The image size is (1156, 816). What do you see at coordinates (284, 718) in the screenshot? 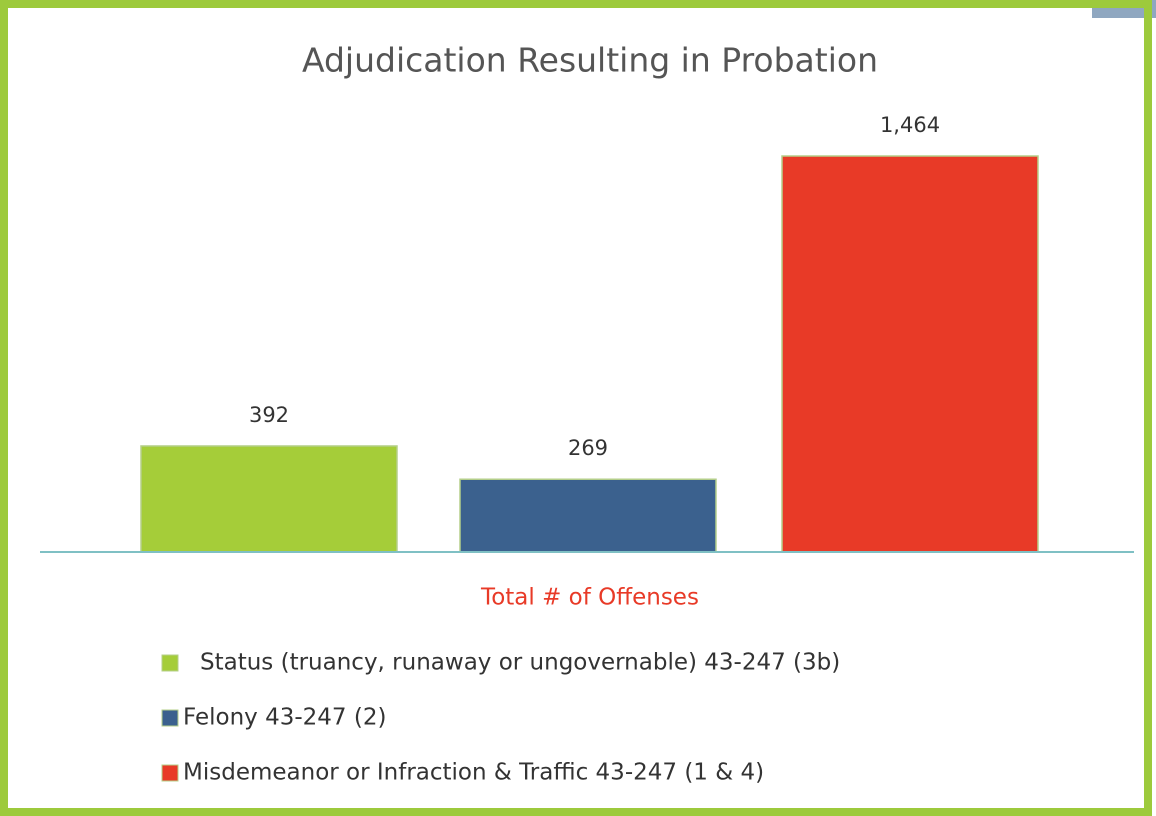
I see `legend-label: Felony 43-247 (2)` at bounding box center [284, 718].